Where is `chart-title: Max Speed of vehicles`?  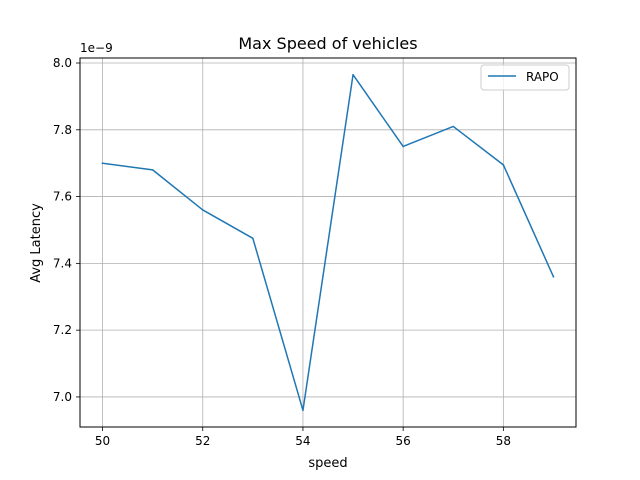
chart-title: Max Speed of vehicles is located at coordinates (327, 43).